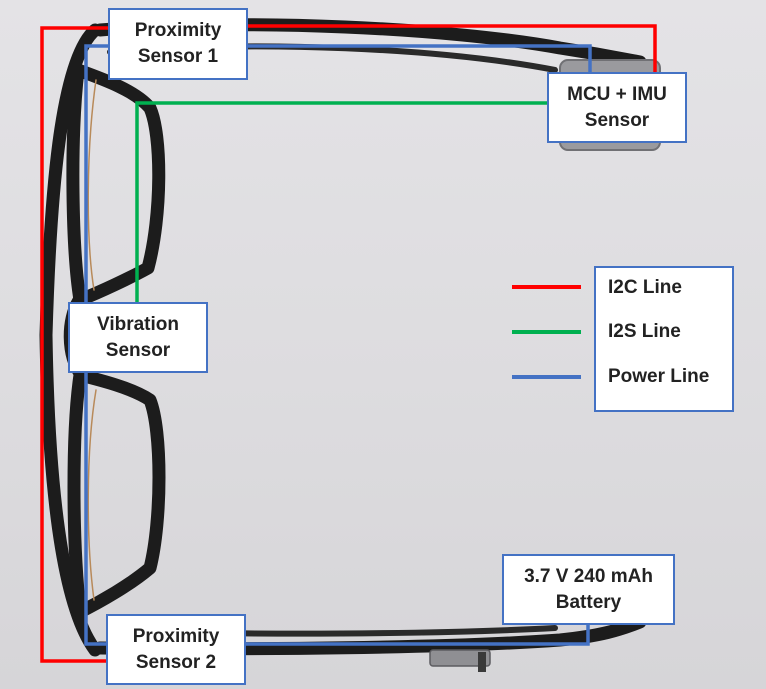 The image size is (766, 689). I want to click on power-wire, so click(419, 58).